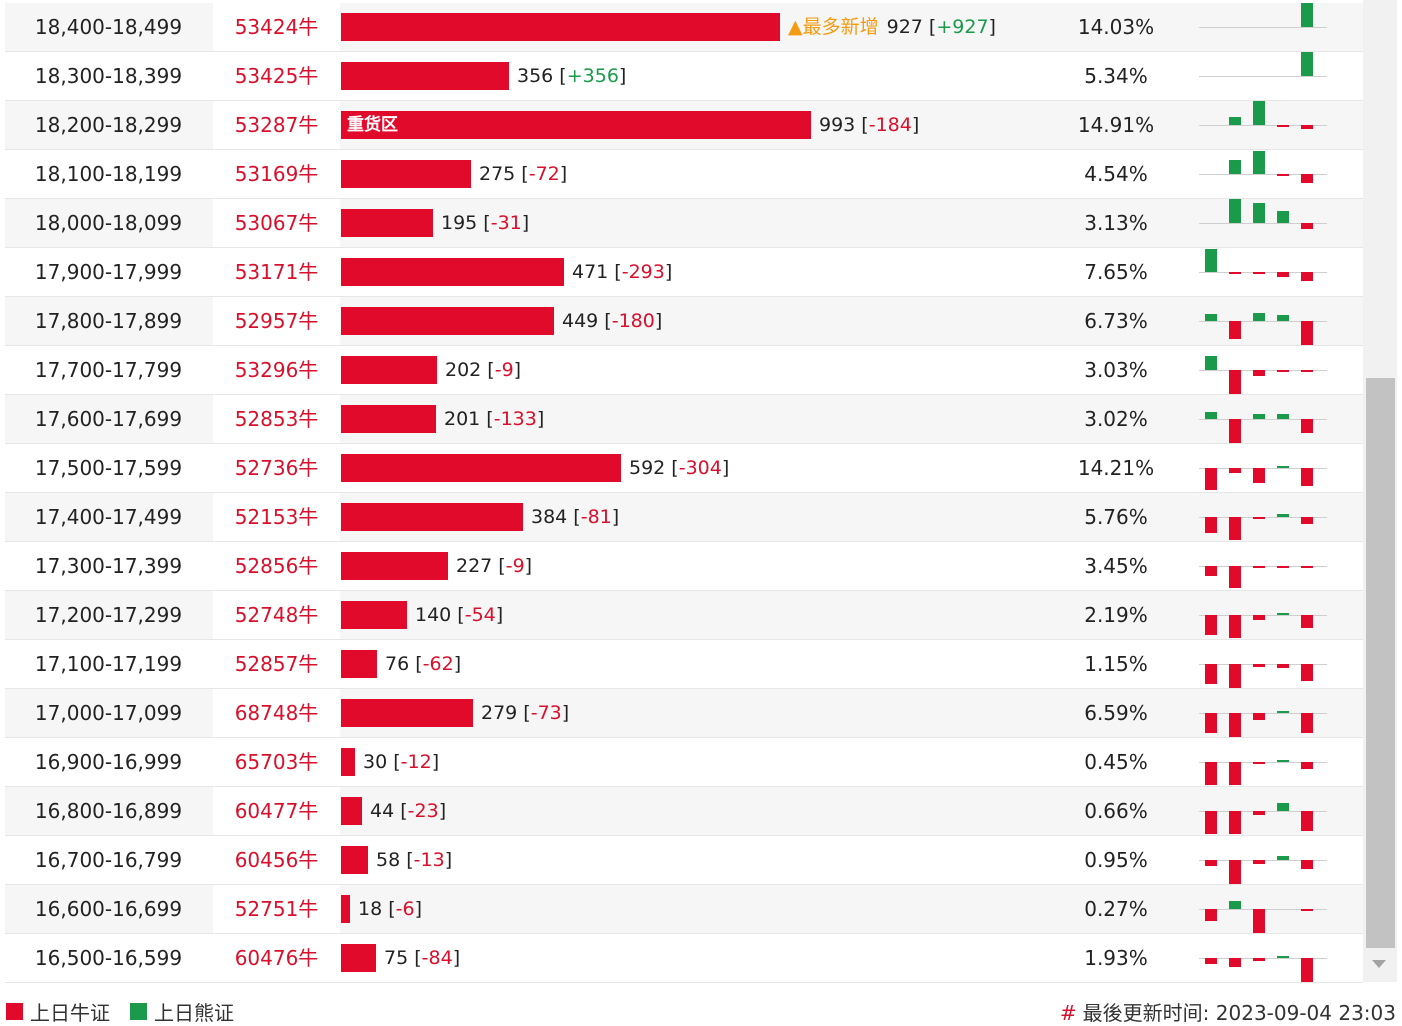 This screenshot has height=1026, width=1402. What do you see at coordinates (544, 174) in the screenshot?
I see `volume-delta: -72` at bounding box center [544, 174].